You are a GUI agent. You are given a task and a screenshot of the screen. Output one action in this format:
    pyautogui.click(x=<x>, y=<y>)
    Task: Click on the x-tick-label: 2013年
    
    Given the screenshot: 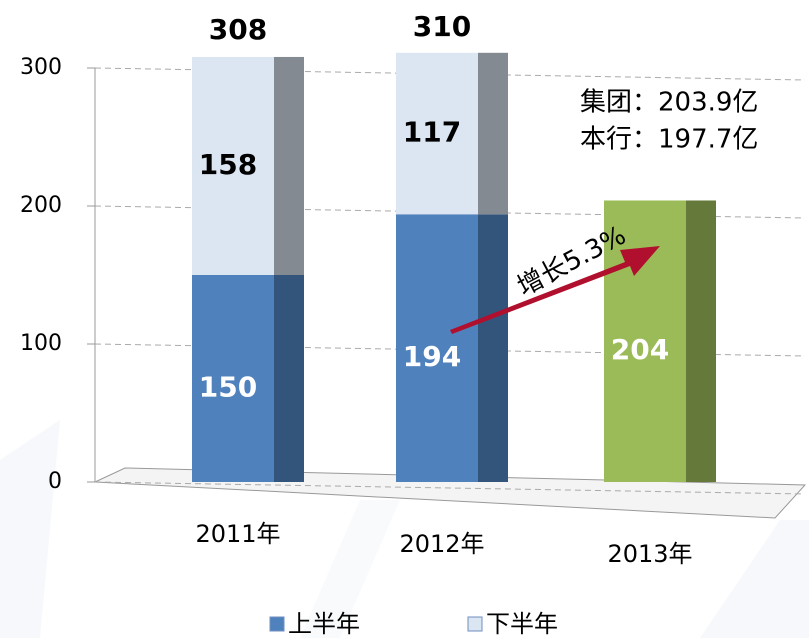 What is the action you would take?
    pyautogui.click(x=649, y=554)
    